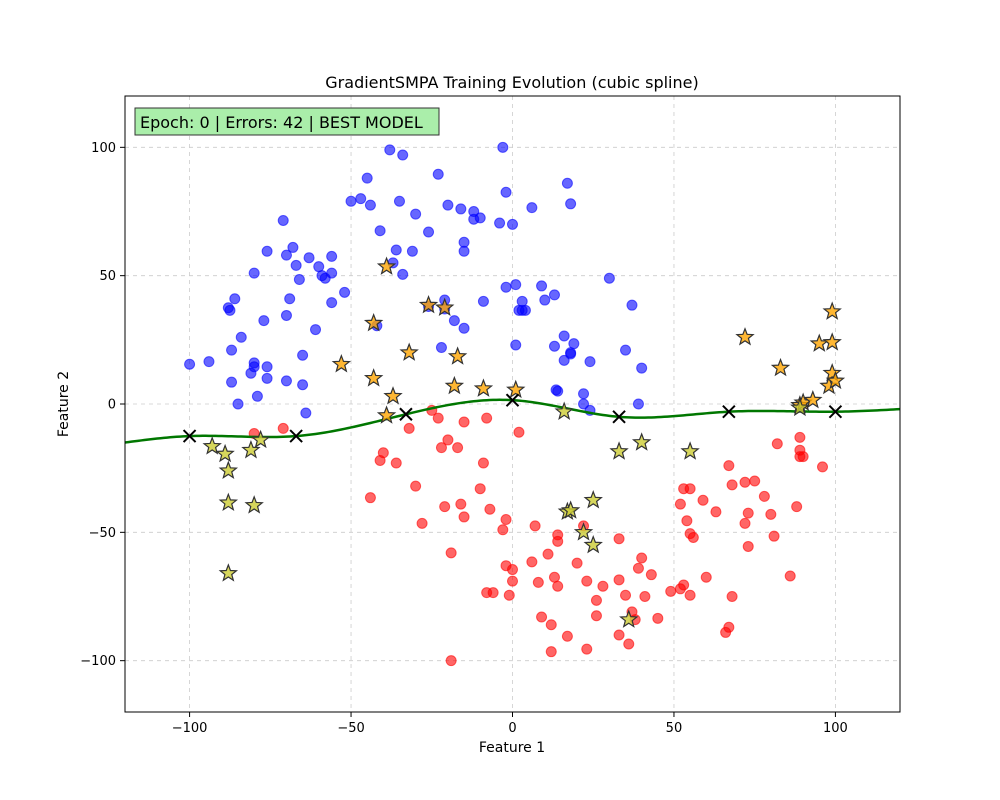 The image size is (1000, 800). I want to click on y-axis-label: Feature 2, so click(64, 404).